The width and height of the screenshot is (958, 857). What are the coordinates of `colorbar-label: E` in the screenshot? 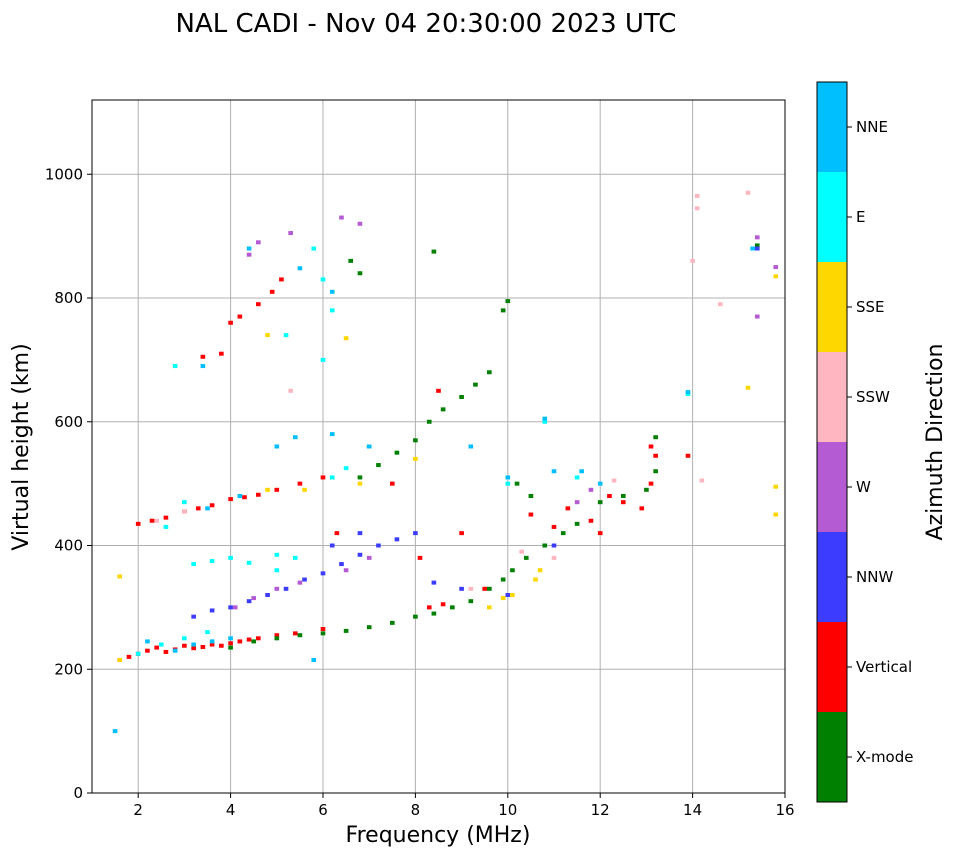 It's located at (860, 217).